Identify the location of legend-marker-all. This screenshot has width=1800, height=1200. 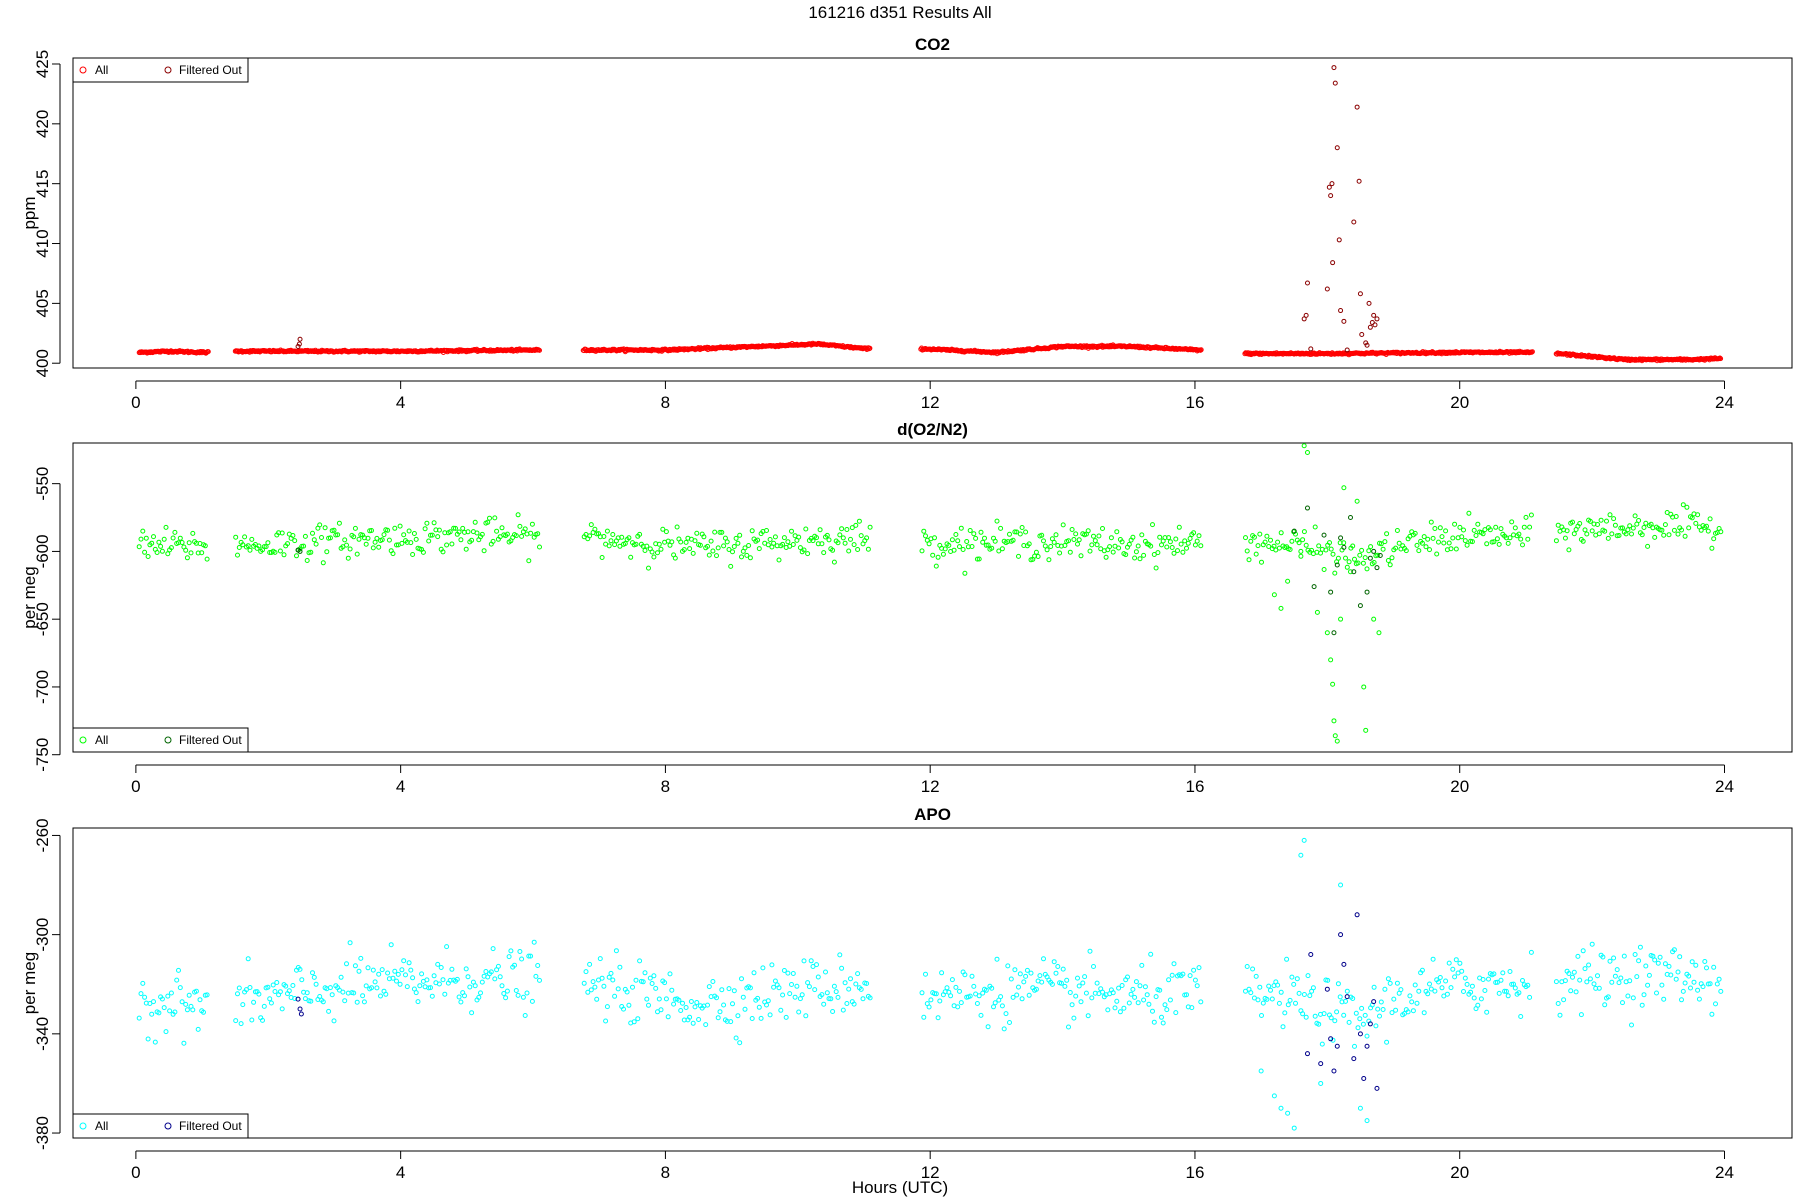
(83, 70).